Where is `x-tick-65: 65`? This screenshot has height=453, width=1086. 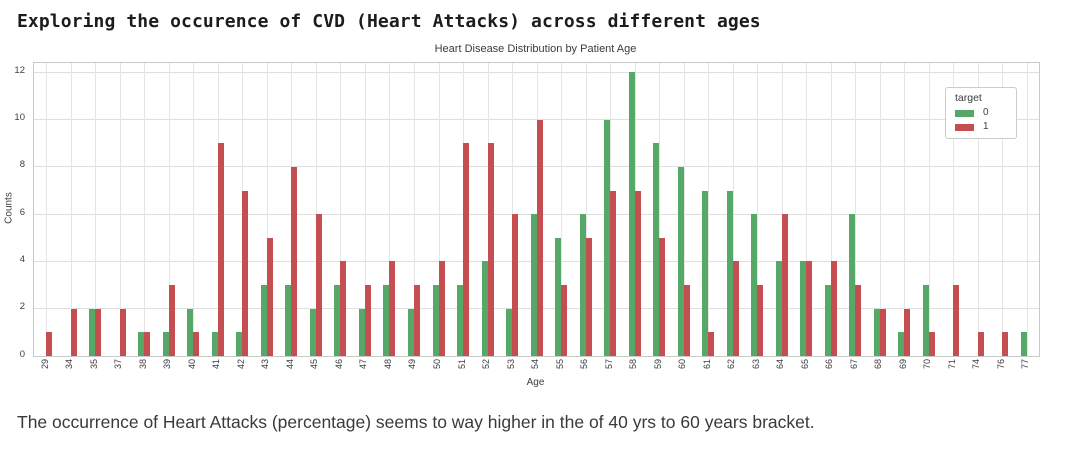
x-tick-65: 65 is located at coordinates (805, 364).